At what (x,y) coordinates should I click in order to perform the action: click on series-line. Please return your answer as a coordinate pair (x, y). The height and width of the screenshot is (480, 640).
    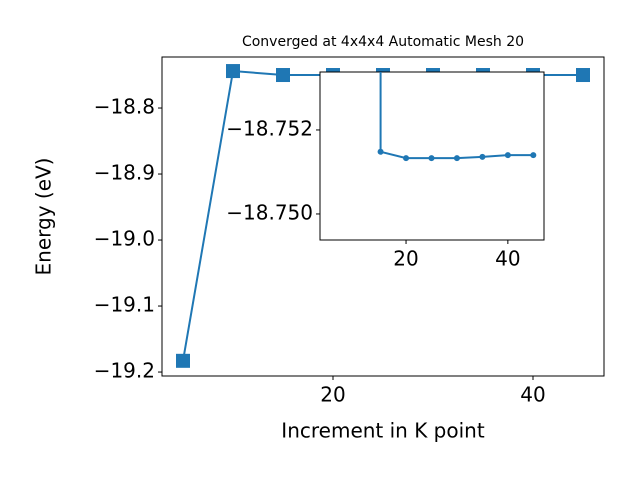
    Looking at the image, I should click on (456, 116).